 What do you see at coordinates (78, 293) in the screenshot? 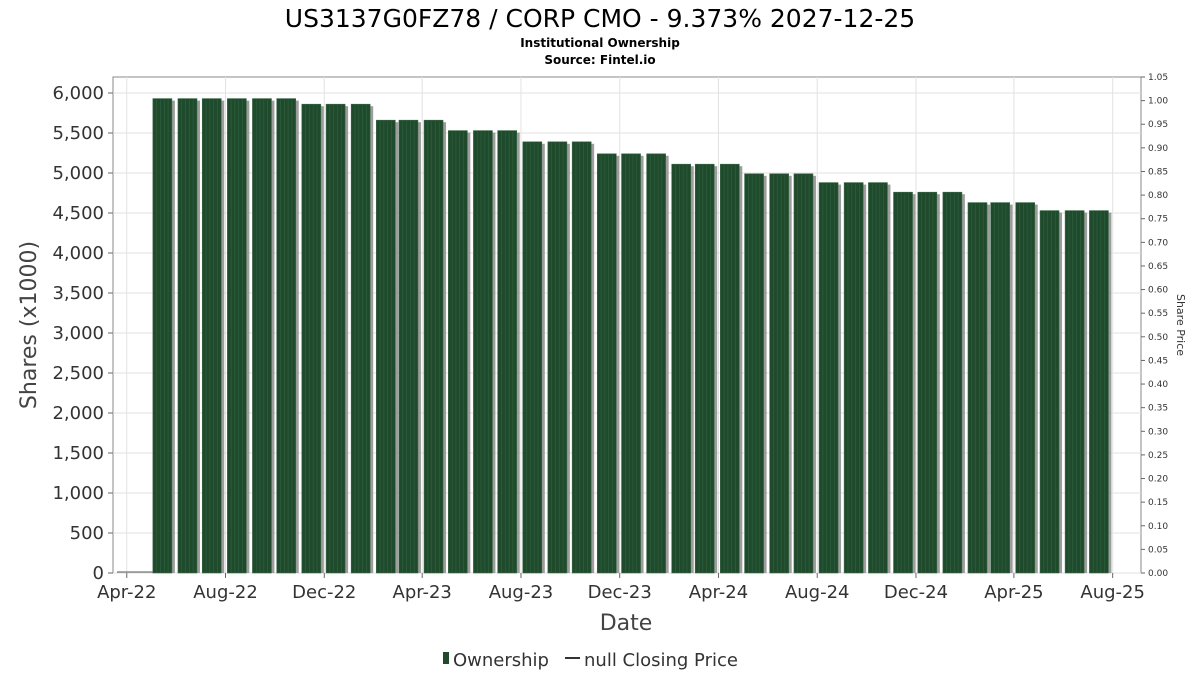
I see `y-tick-label: 3,500` at bounding box center [78, 293].